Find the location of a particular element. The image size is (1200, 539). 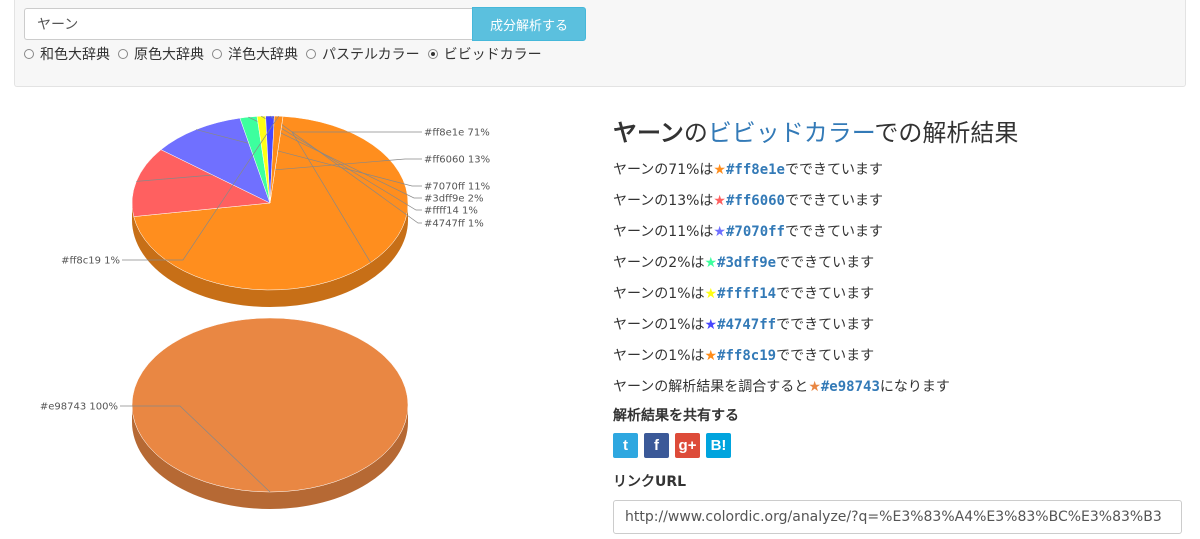

result-line: ヤーンの1%は★#ff8c19でできています is located at coordinates (900, 360).